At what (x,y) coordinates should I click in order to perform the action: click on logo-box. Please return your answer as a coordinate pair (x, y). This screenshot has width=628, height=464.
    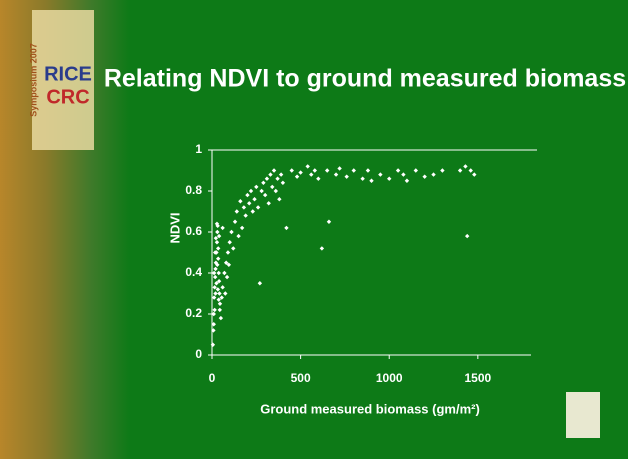
    Looking at the image, I should click on (63, 80).